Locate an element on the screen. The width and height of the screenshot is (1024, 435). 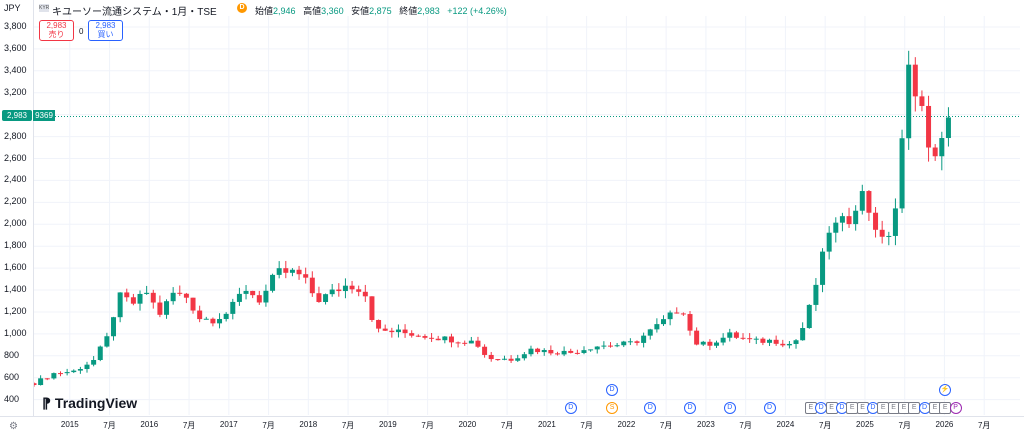
sell-button: 2,983 売り is located at coordinates (56, 30).